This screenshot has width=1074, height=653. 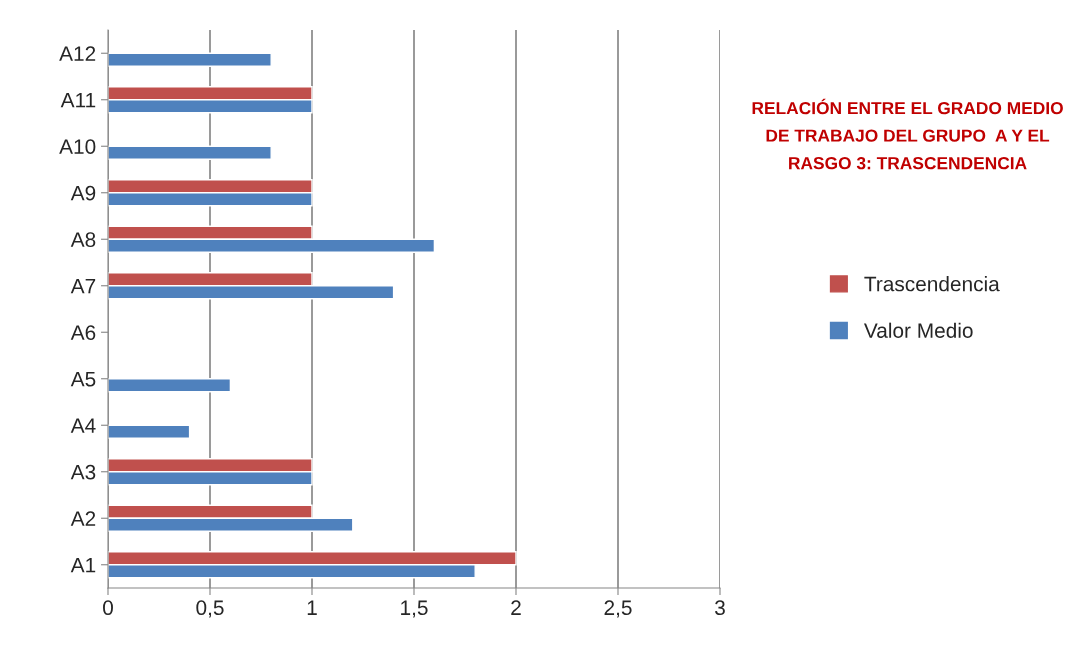 I want to click on x-tick-label: 0, so click(x=108, y=608).